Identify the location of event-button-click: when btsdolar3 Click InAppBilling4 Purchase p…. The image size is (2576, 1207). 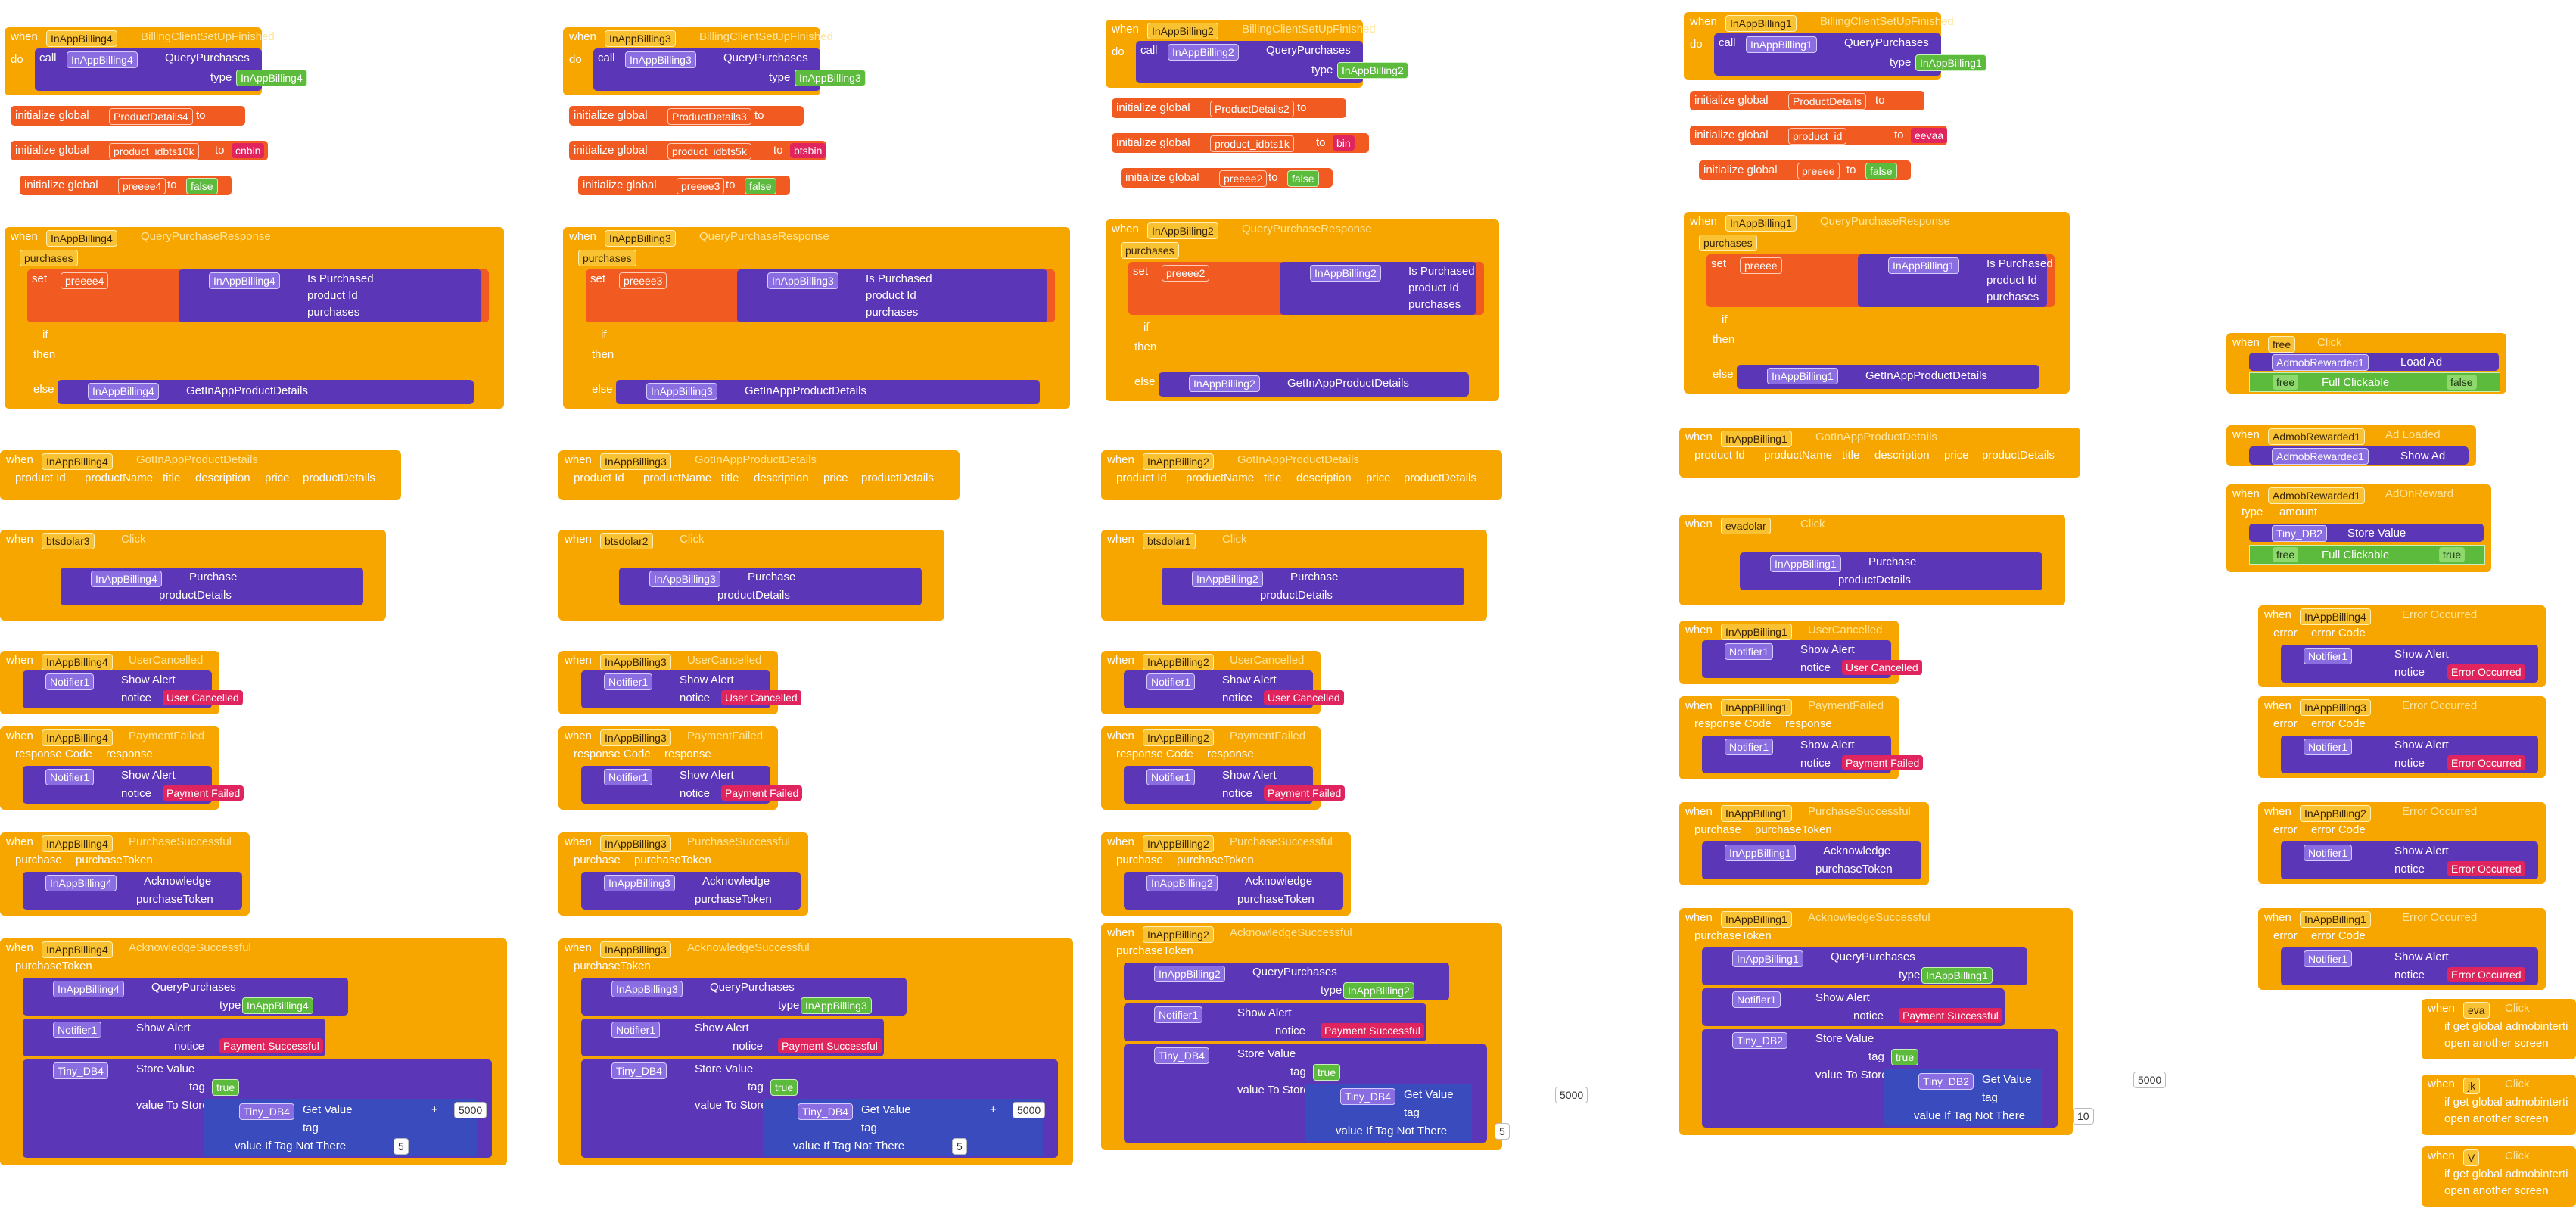
(193, 575).